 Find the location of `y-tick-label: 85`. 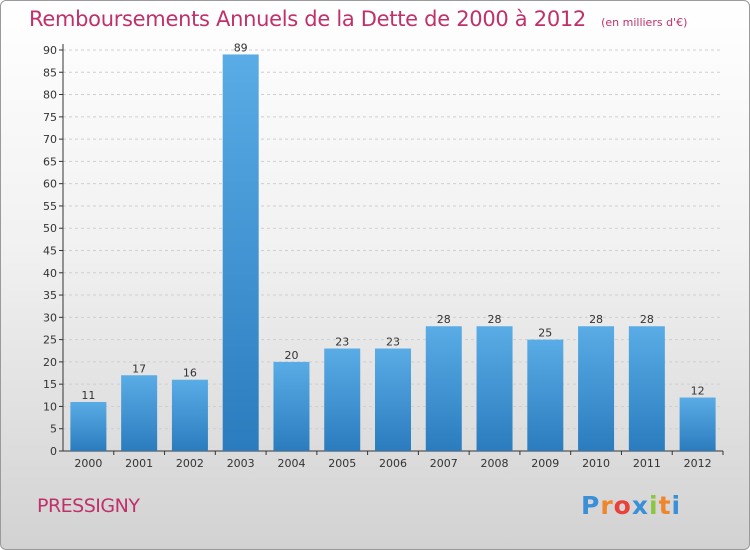

y-tick-label: 85 is located at coordinates (50, 72).